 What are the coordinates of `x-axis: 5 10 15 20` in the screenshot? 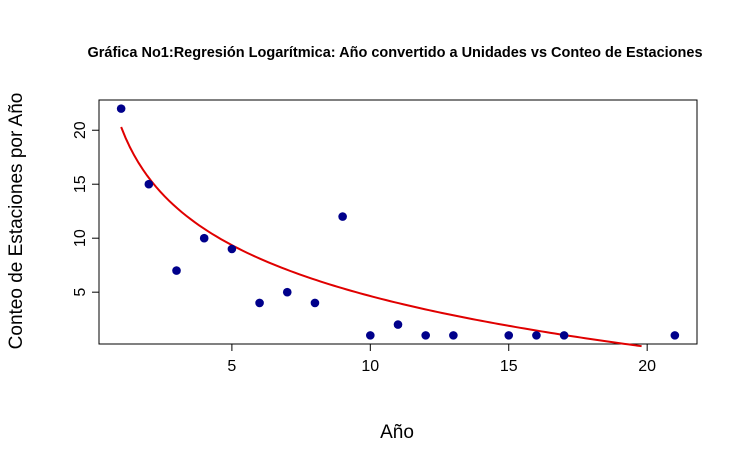 It's located at (441, 359).